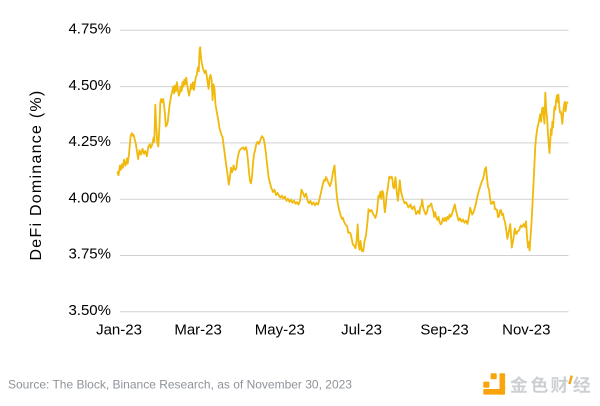 The width and height of the screenshot is (600, 406). What do you see at coordinates (36, 175) in the screenshot?
I see `svg-text: DeFi Dominance (%)` at bounding box center [36, 175].